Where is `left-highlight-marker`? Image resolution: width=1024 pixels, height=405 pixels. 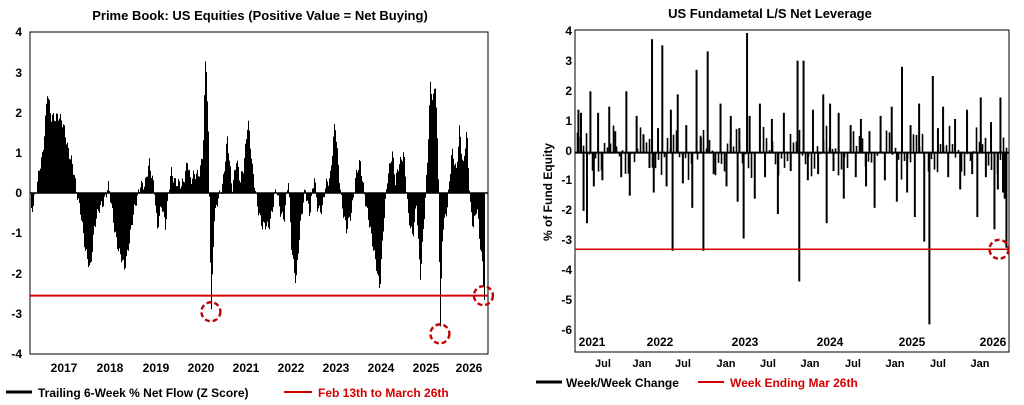
left-highlight-marker is located at coordinates (483, 295).